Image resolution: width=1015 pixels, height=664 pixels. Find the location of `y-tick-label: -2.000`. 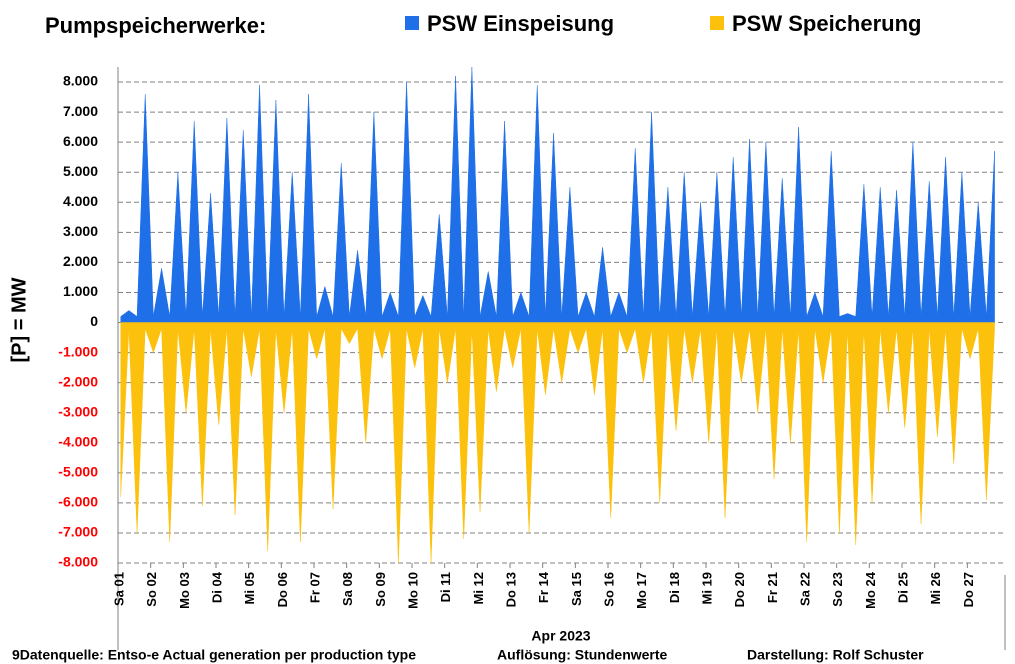

y-tick-label: -2.000 is located at coordinates (78, 381).